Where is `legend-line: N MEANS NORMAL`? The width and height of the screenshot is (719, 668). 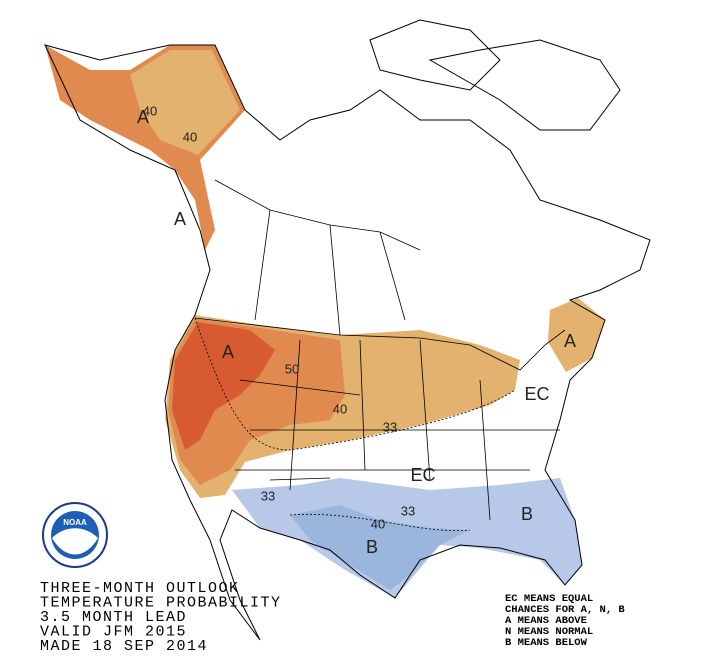 legend-line: N MEANS NORMAL is located at coordinates (549, 632).